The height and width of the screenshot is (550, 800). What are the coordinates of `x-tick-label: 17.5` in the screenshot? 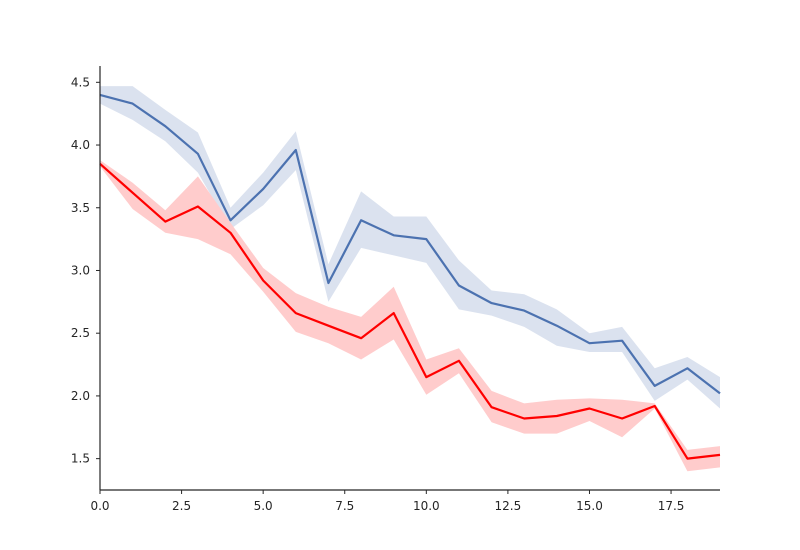 It's located at (671, 506).